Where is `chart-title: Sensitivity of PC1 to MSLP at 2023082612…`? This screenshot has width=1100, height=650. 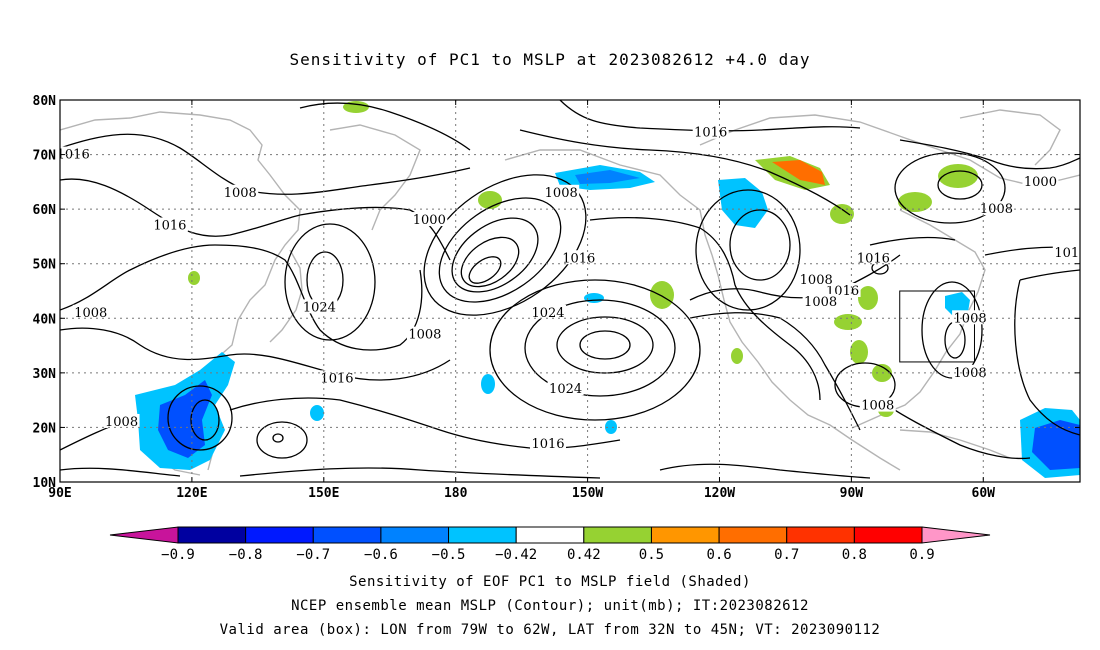
chart-title: Sensitivity of PC1 to MSLP at 2023082612… is located at coordinates (550, 59).